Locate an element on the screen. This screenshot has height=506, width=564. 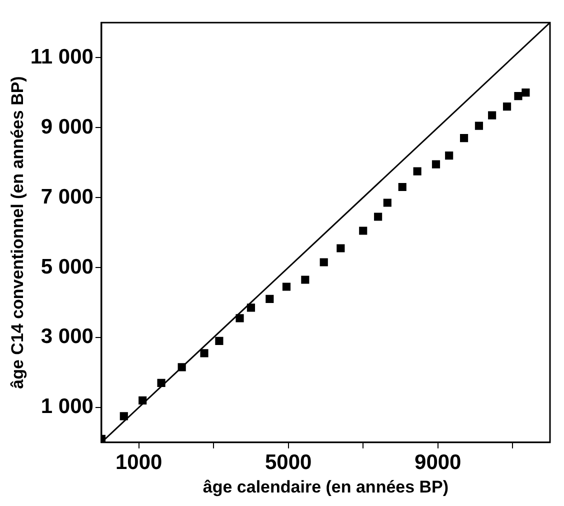
y-axis-title: âge C14 conventionnel (en années BP) is located at coordinates (17, 232).